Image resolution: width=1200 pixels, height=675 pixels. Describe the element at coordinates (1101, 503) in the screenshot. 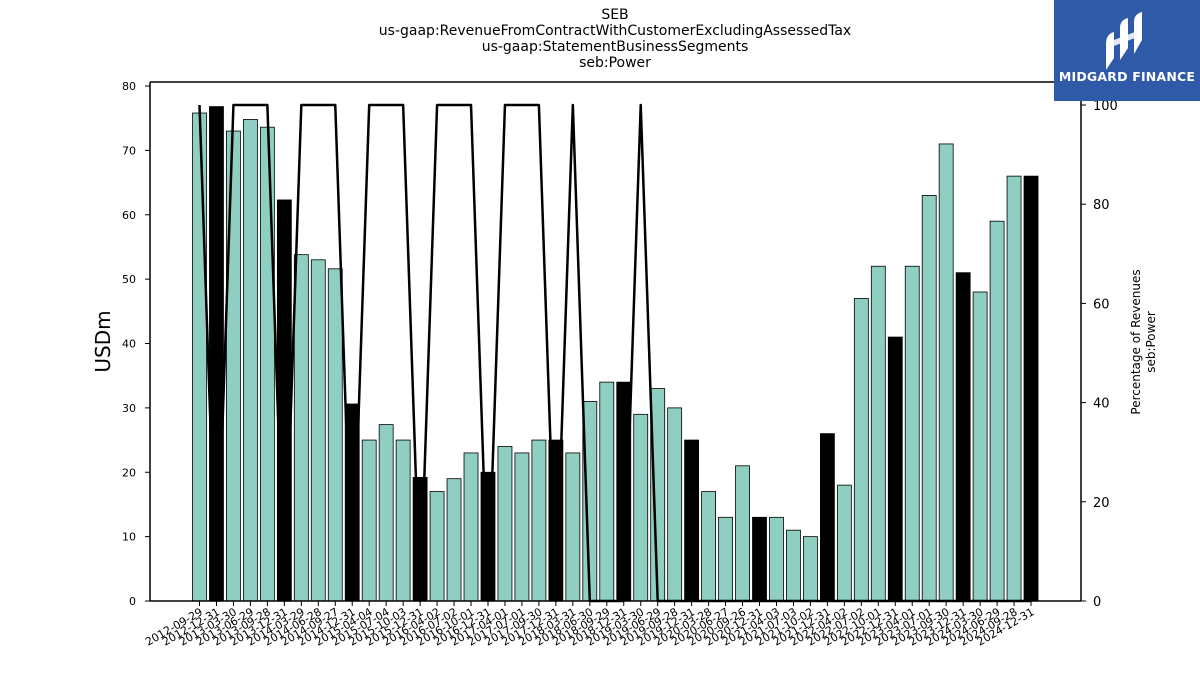

I see `y2-tick-label-20: 20` at that location.